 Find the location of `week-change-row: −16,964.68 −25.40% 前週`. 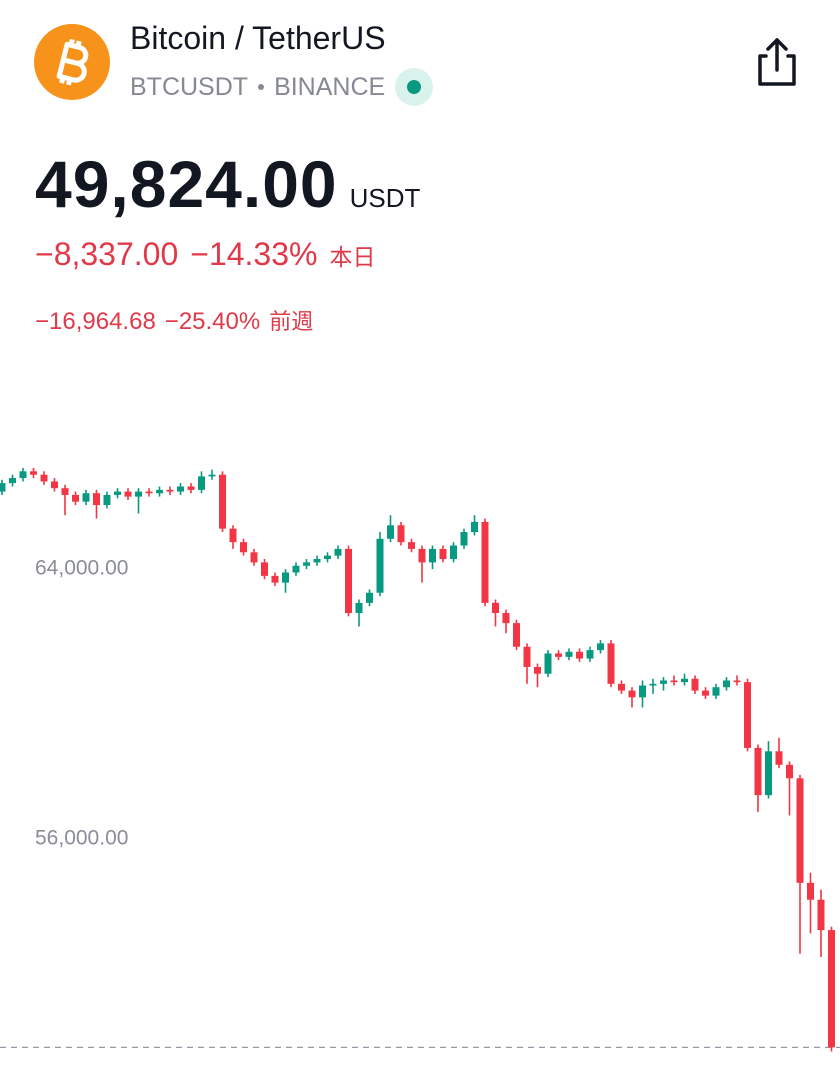

week-change-row: −16,964.68 −25.40% 前週 is located at coordinates (174, 320).